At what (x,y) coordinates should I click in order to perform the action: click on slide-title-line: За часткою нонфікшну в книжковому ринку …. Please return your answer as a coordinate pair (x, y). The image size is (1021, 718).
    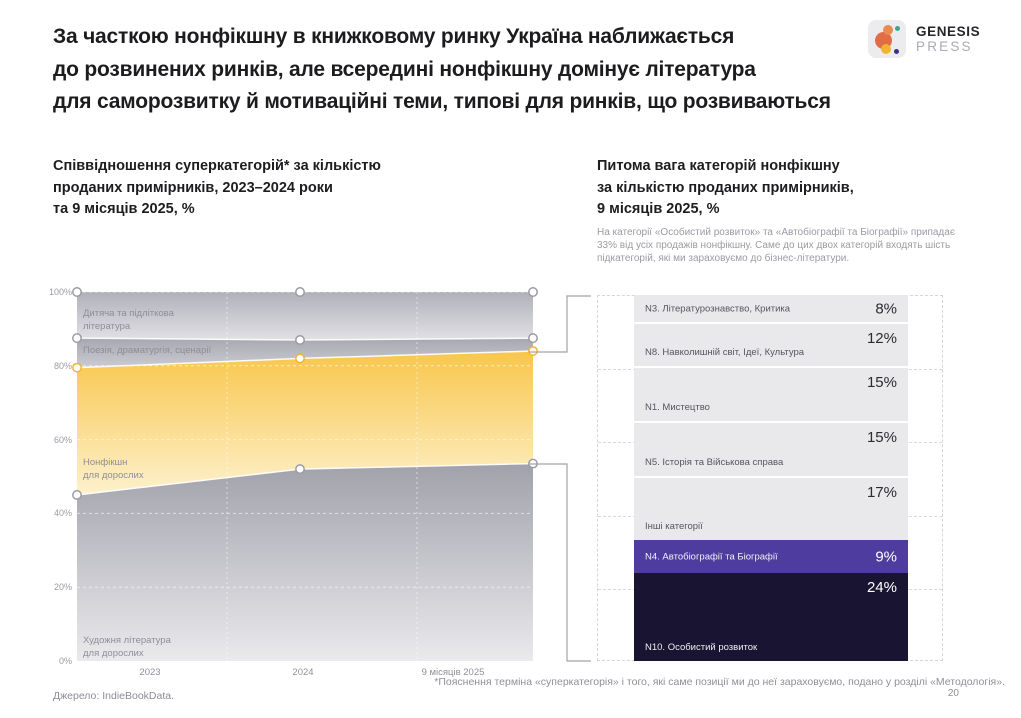
    Looking at the image, I should click on (394, 36).